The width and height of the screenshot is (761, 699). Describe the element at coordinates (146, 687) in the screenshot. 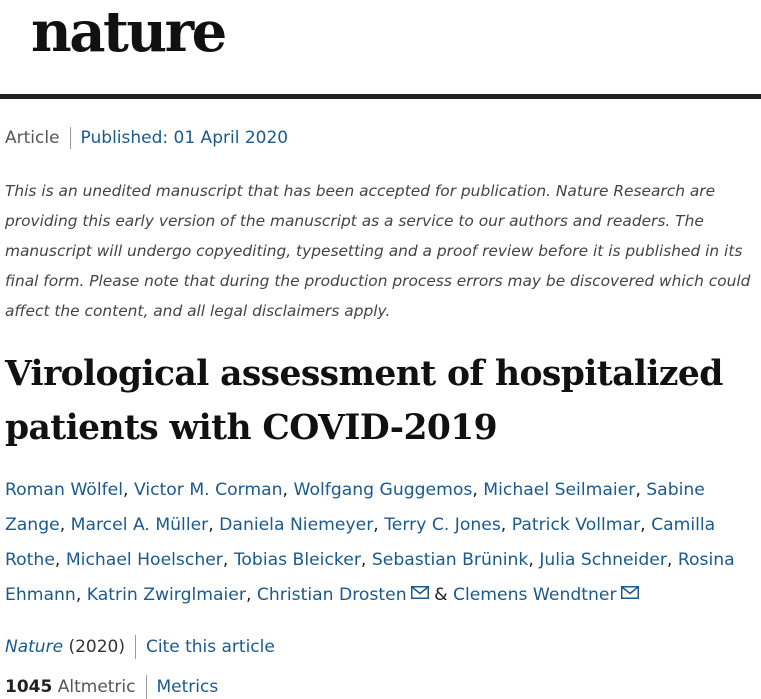

I see `metrics-divider` at that location.